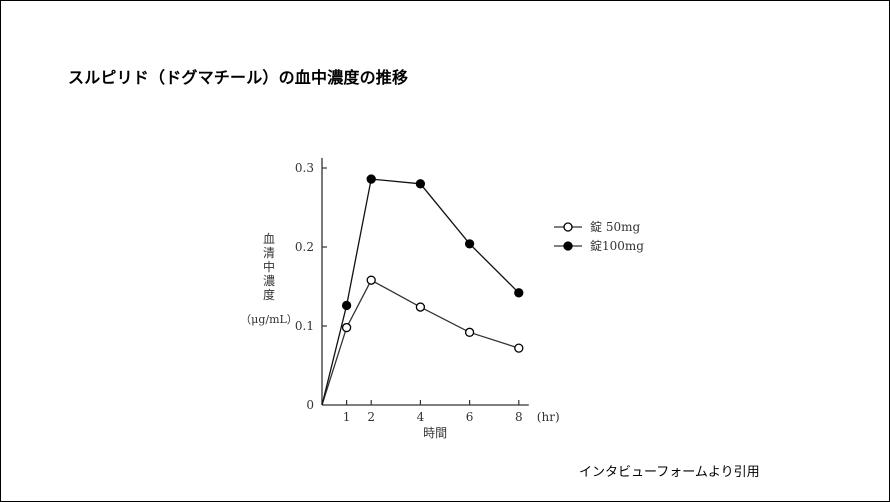 This screenshot has height=502, width=890. Describe the element at coordinates (269, 294) in the screenshot. I see `y-axis-label-char: 度` at that location.